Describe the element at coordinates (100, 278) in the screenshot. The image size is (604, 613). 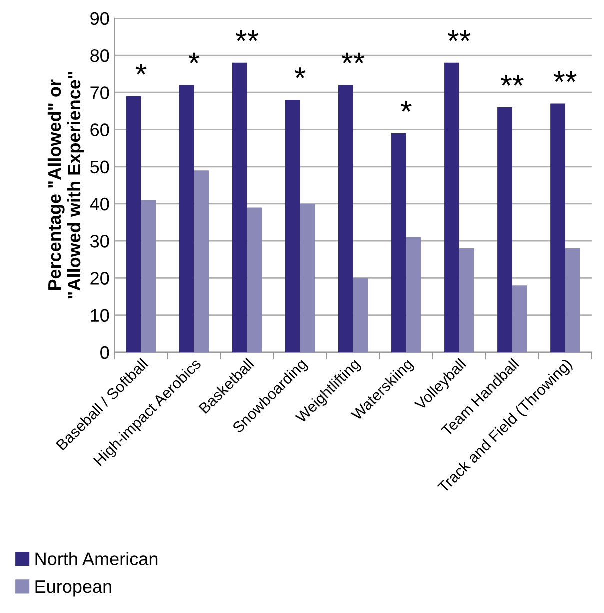
I see `y-tick-label: 20` at that location.